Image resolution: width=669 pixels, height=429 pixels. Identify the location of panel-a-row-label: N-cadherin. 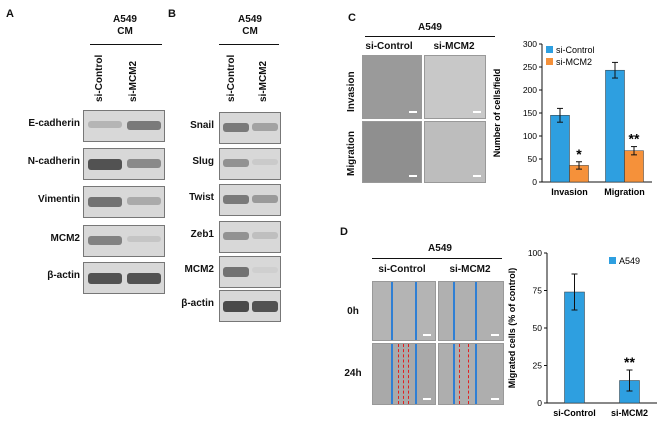
(53, 161).